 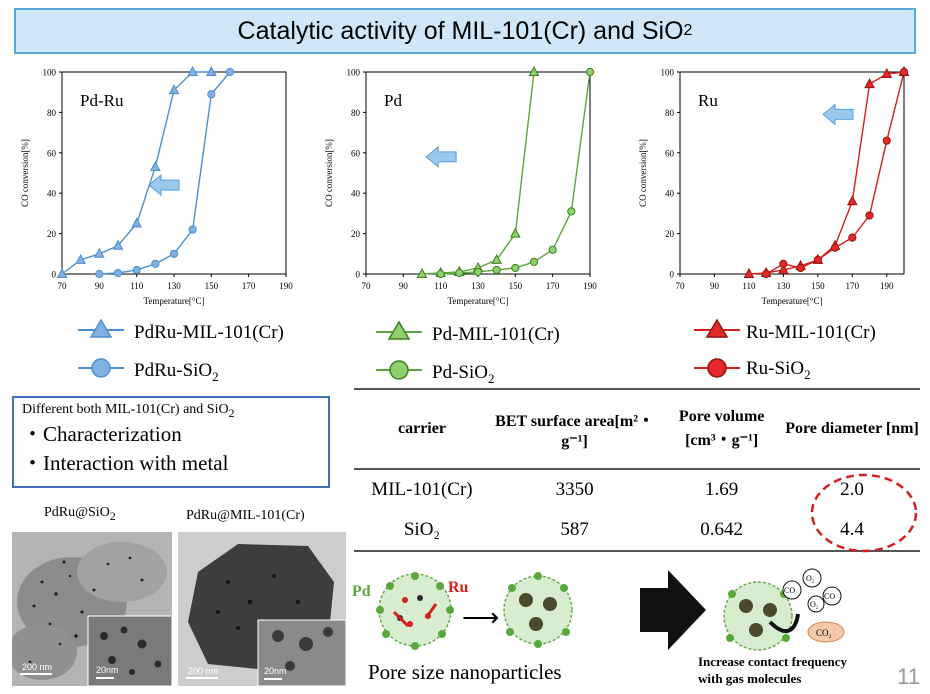 I want to click on difference-header: Different both MIL-101(Cr) and SiO2, so click(x=171, y=411).